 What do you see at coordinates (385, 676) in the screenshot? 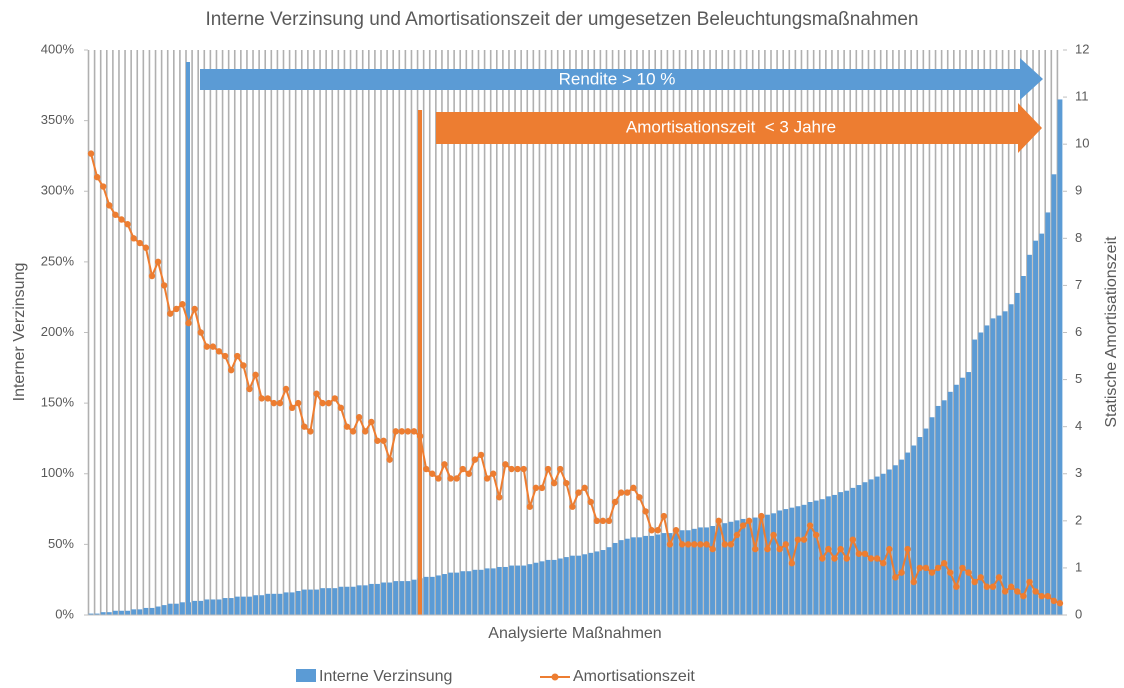
I see `legend-label: Interne Verzinsung` at bounding box center [385, 676].